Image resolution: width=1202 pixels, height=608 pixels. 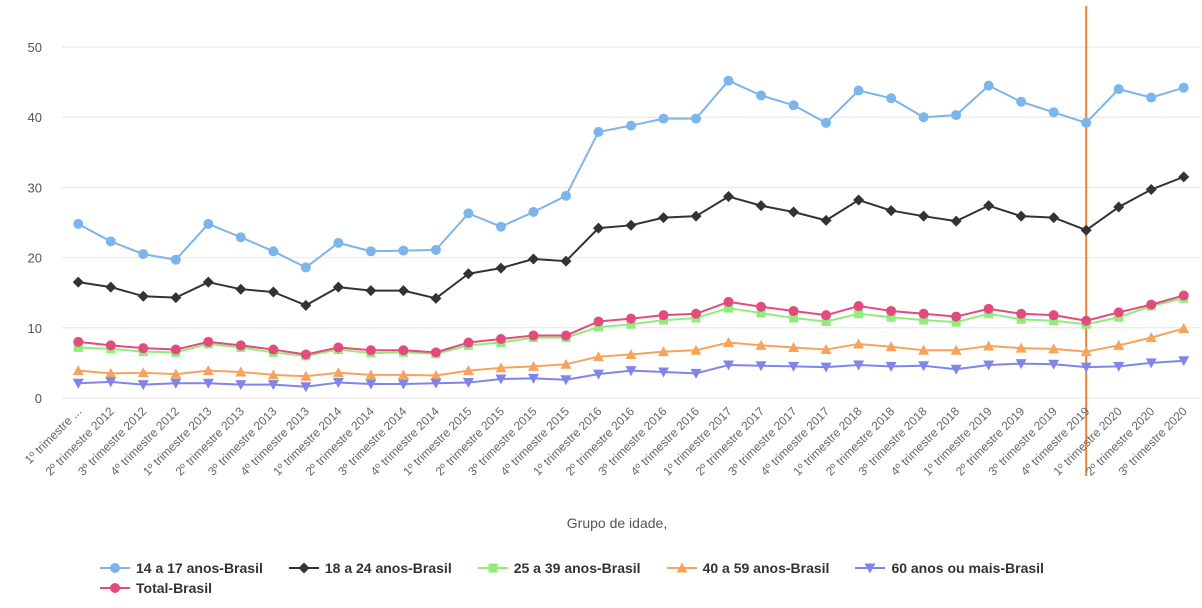 What do you see at coordinates (35, 223) in the screenshot?
I see `y-axis: 0 10 20 30 40 50` at bounding box center [35, 223].